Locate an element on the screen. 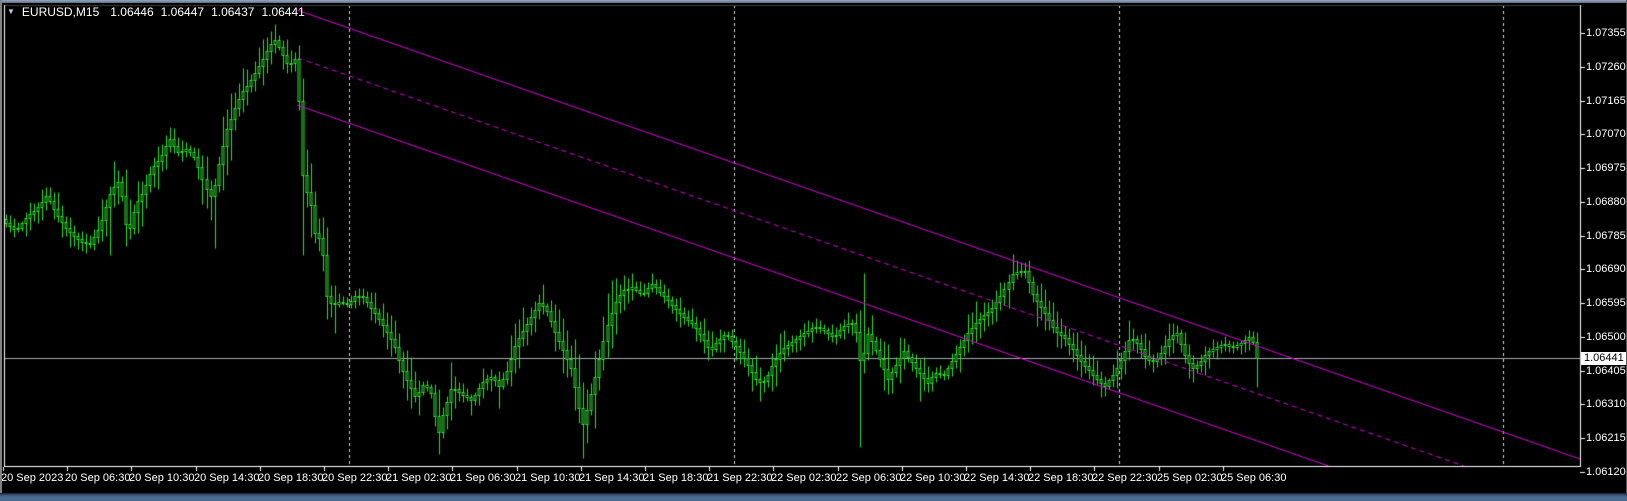 Image resolution: width=1627 pixels, height=501 pixels. time-axis-label: 21 Sep 02:30 is located at coordinates (419, 478).